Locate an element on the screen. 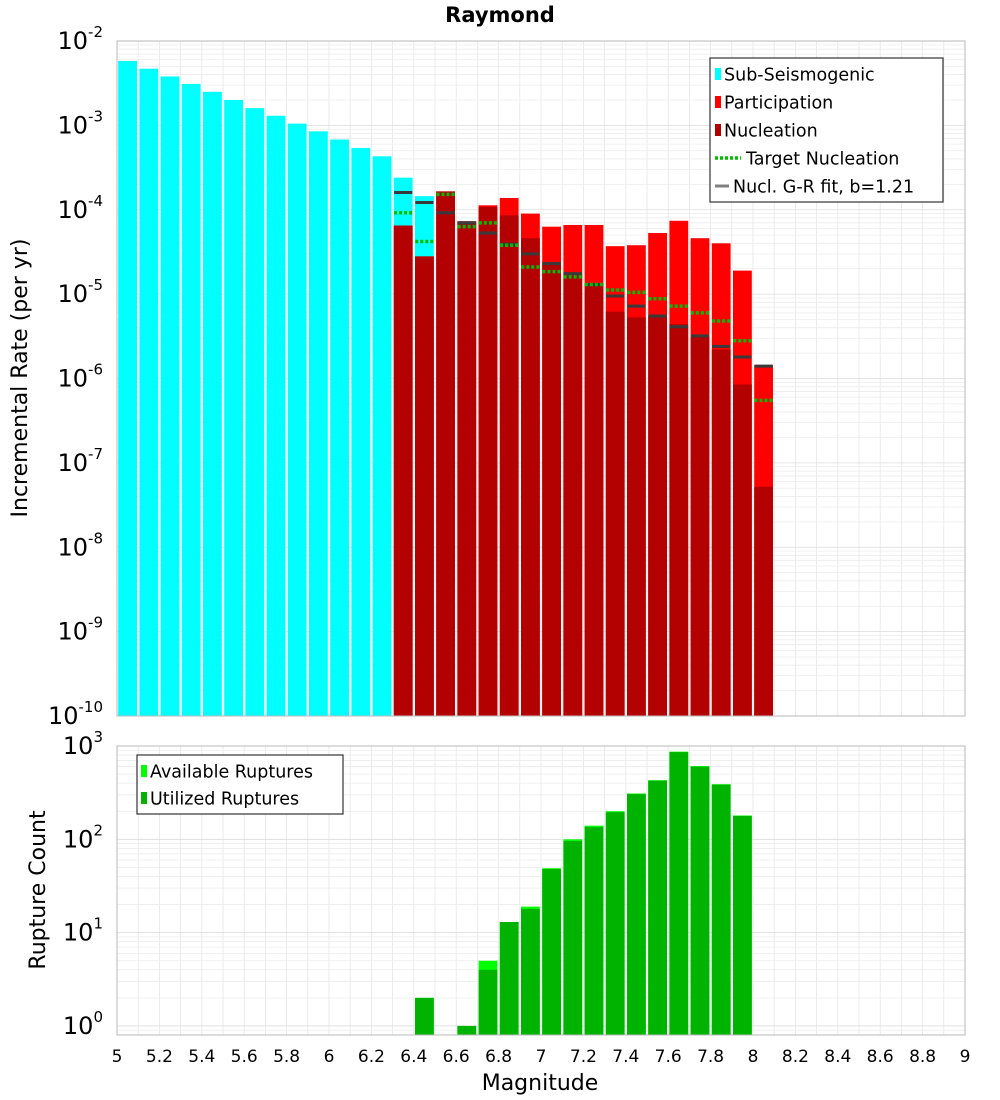  rate-legend-box is located at coordinates (826, 130).